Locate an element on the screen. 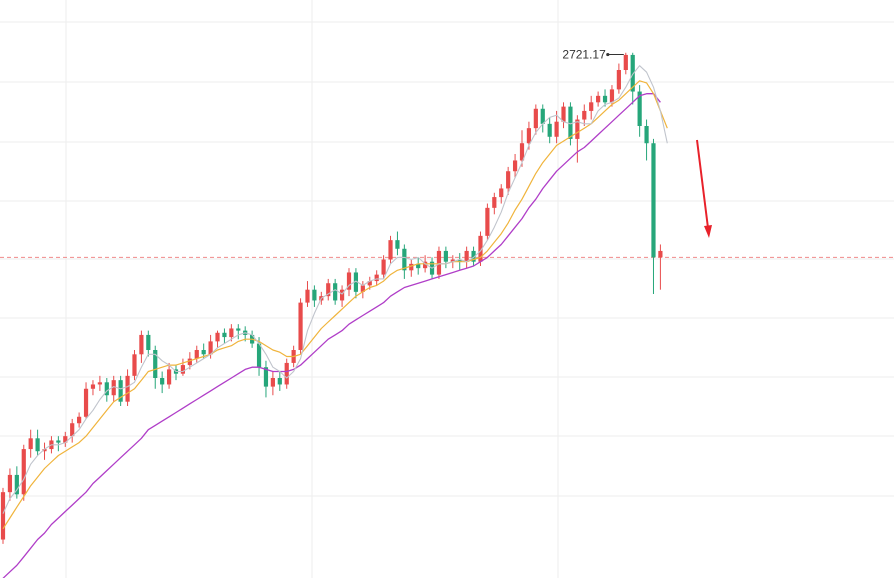 This screenshot has height=578, width=894. arrow-head is located at coordinates (708, 231).